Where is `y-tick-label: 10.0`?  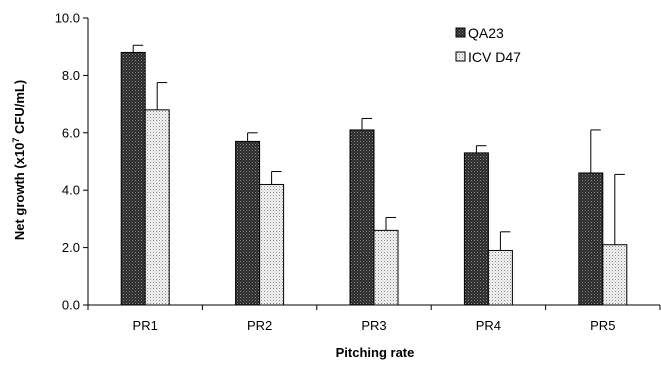 y-tick-label: 10.0 is located at coordinates (67, 18).